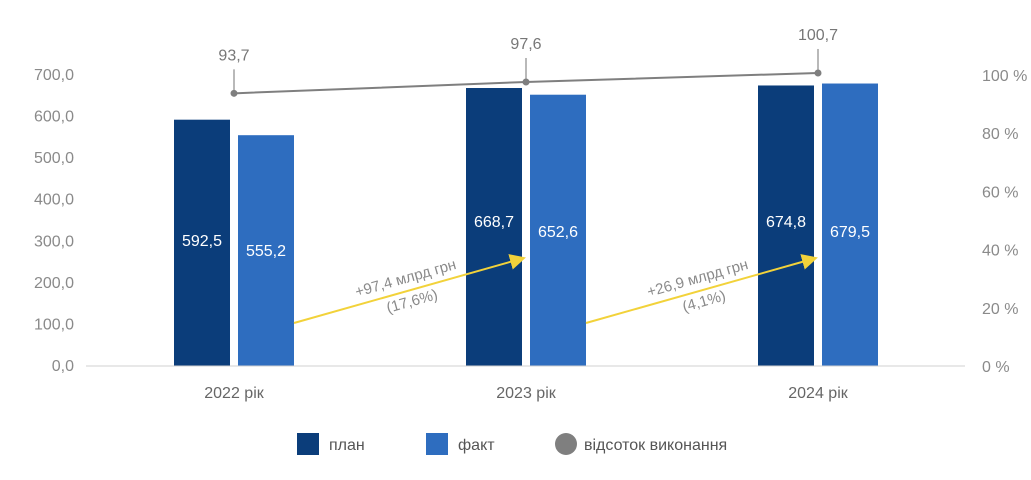  What do you see at coordinates (525, 44) in the screenshot?
I see `line-data-label: 97,6` at bounding box center [525, 44].